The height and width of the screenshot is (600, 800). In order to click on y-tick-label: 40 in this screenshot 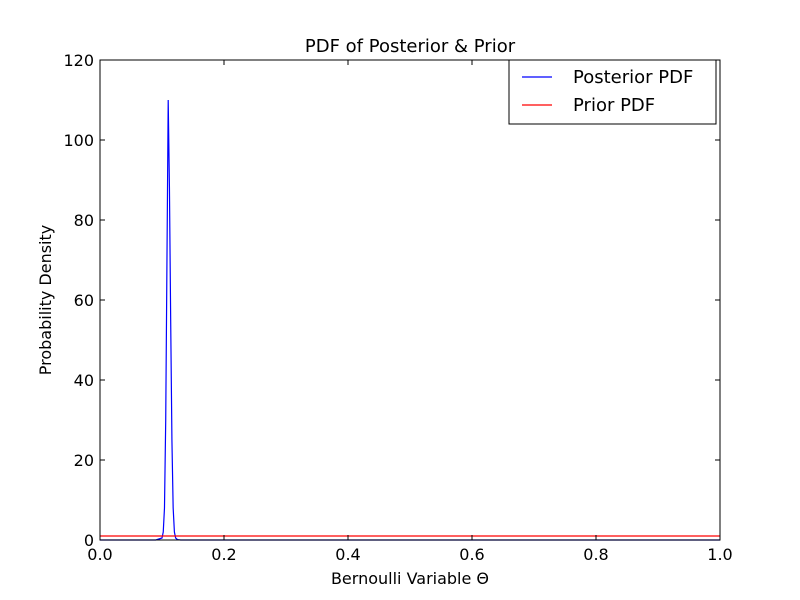, I will do `click(84, 380)`.